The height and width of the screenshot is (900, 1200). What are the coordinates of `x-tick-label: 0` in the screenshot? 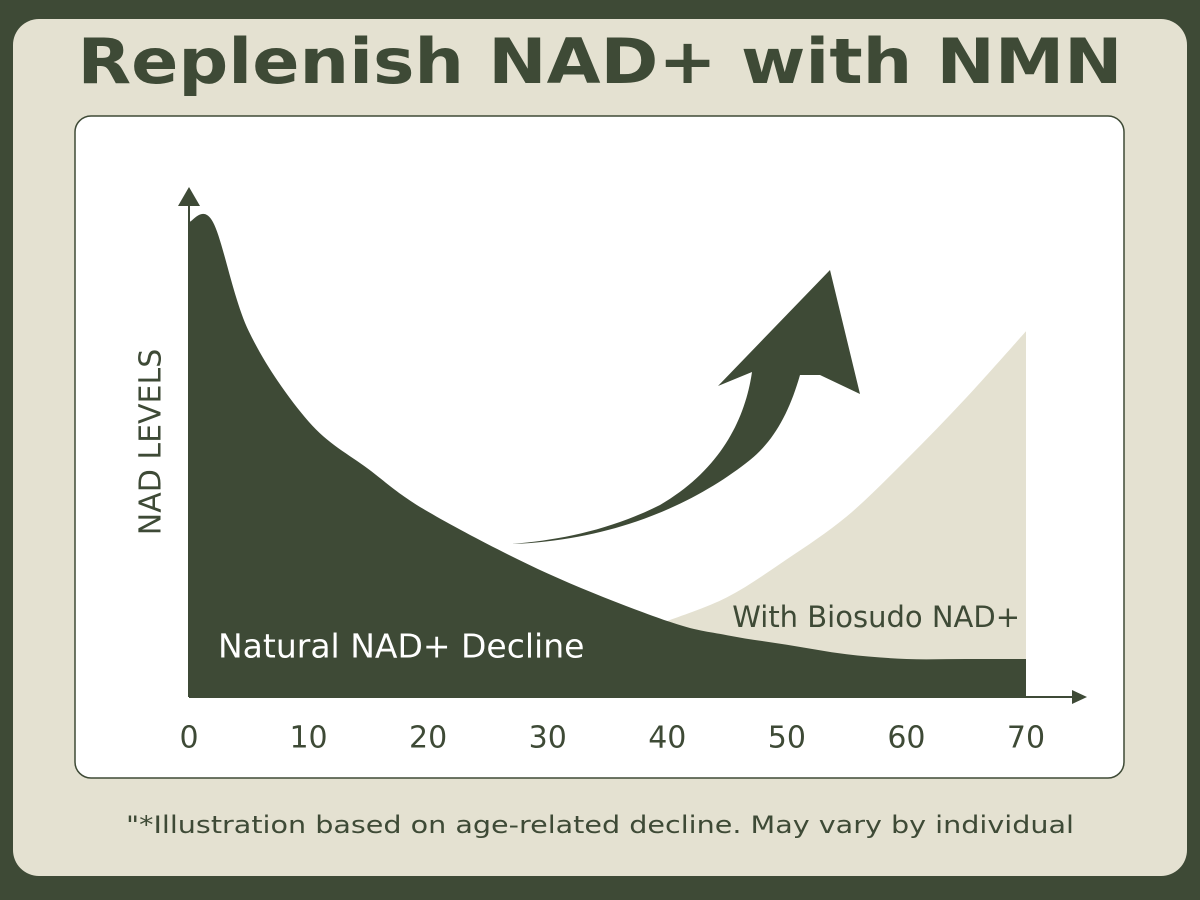 It's located at (188, 738).